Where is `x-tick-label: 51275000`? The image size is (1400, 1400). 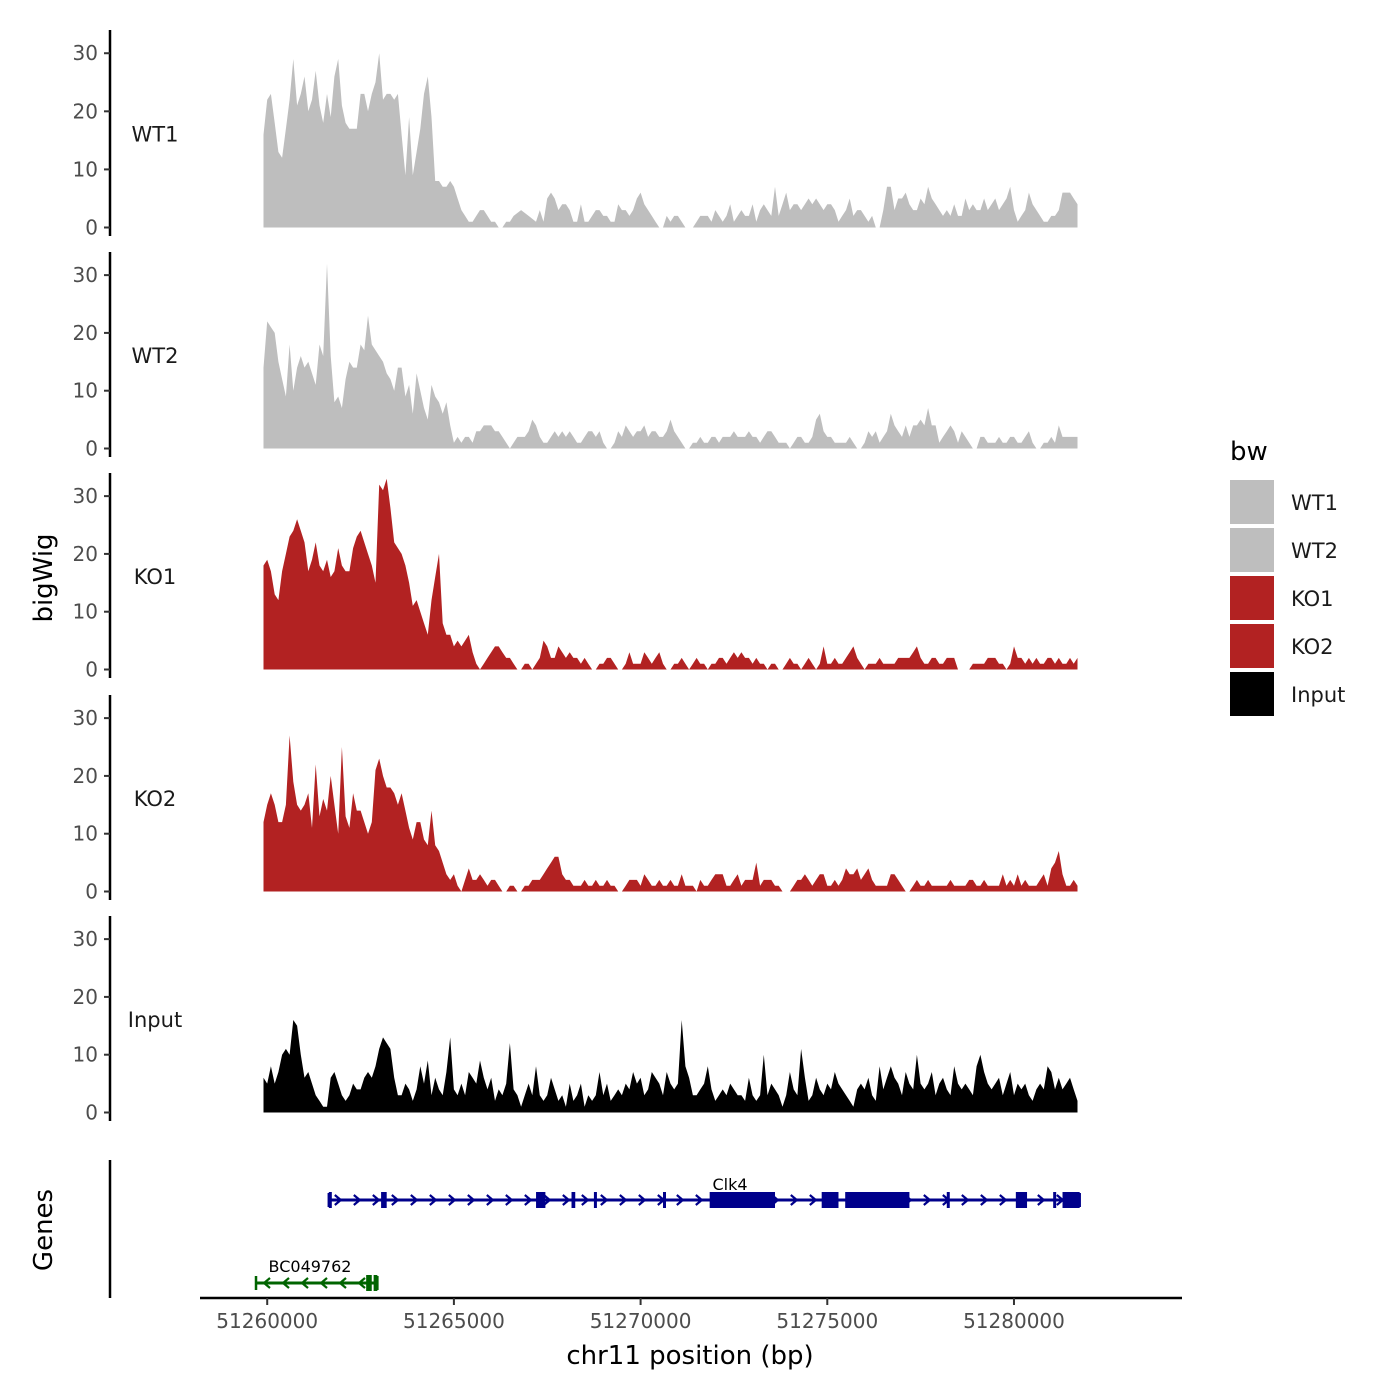
x-tick-label: 51275000 is located at coordinates (827, 1321).